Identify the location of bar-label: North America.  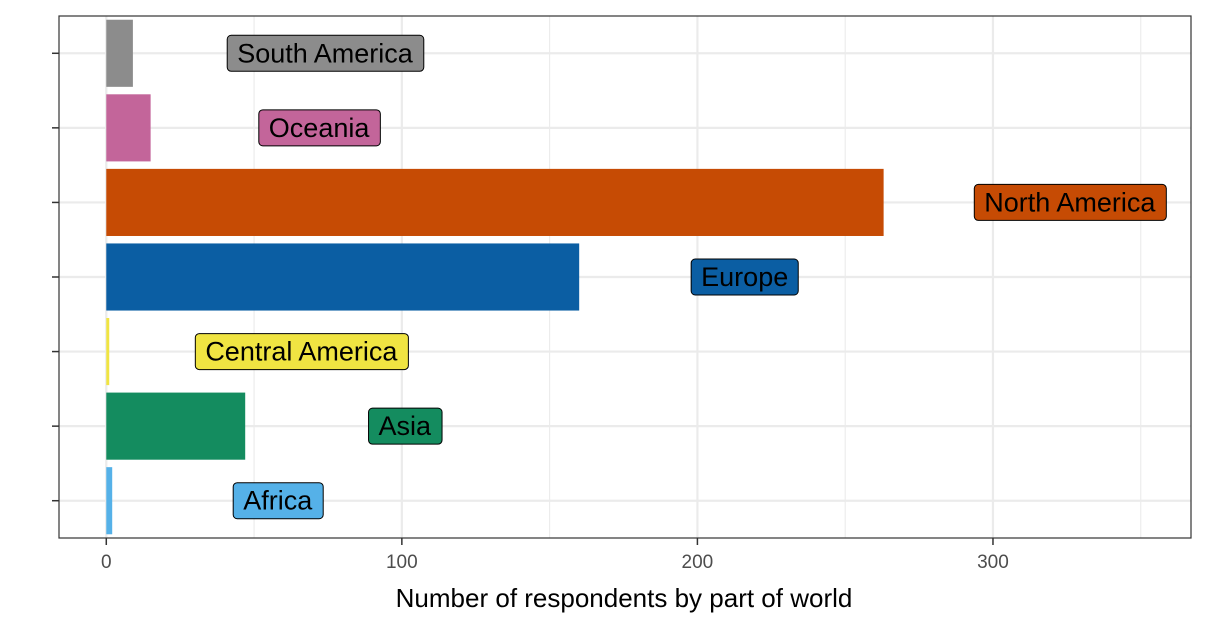
(1070, 202).